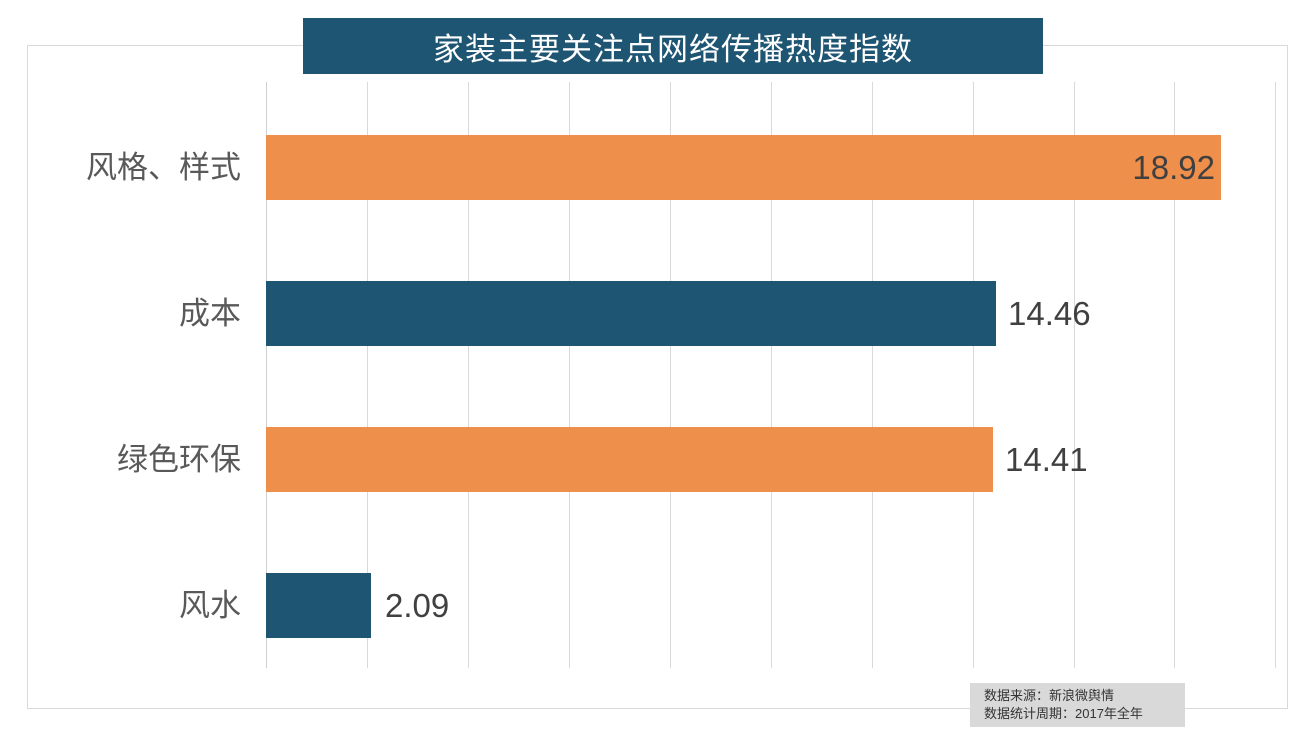  I want to click on category-label: 绿色环保, so click(179, 459).